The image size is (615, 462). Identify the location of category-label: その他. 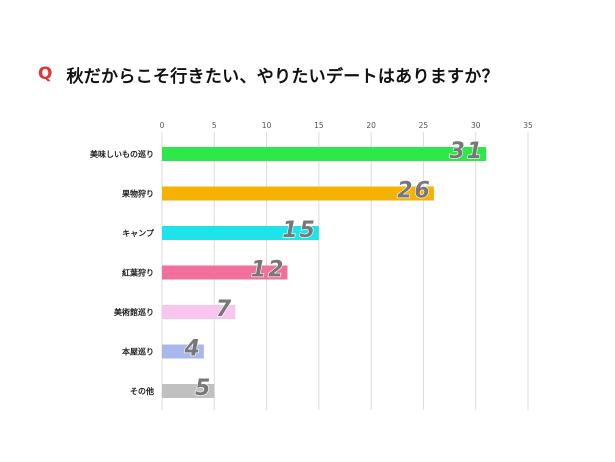
(142, 391).